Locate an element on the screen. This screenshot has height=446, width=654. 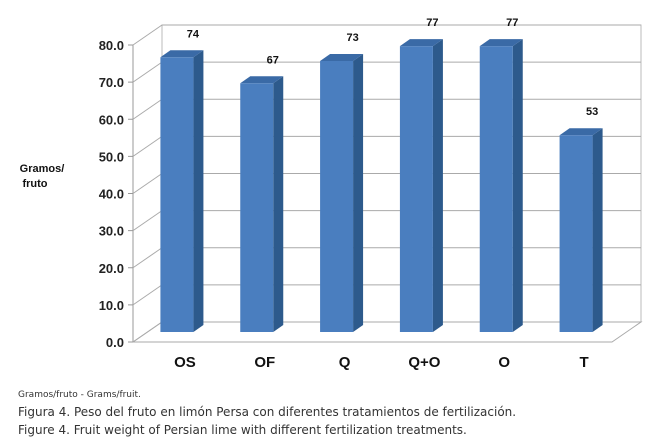
data-label: 67 is located at coordinates (273, 60).